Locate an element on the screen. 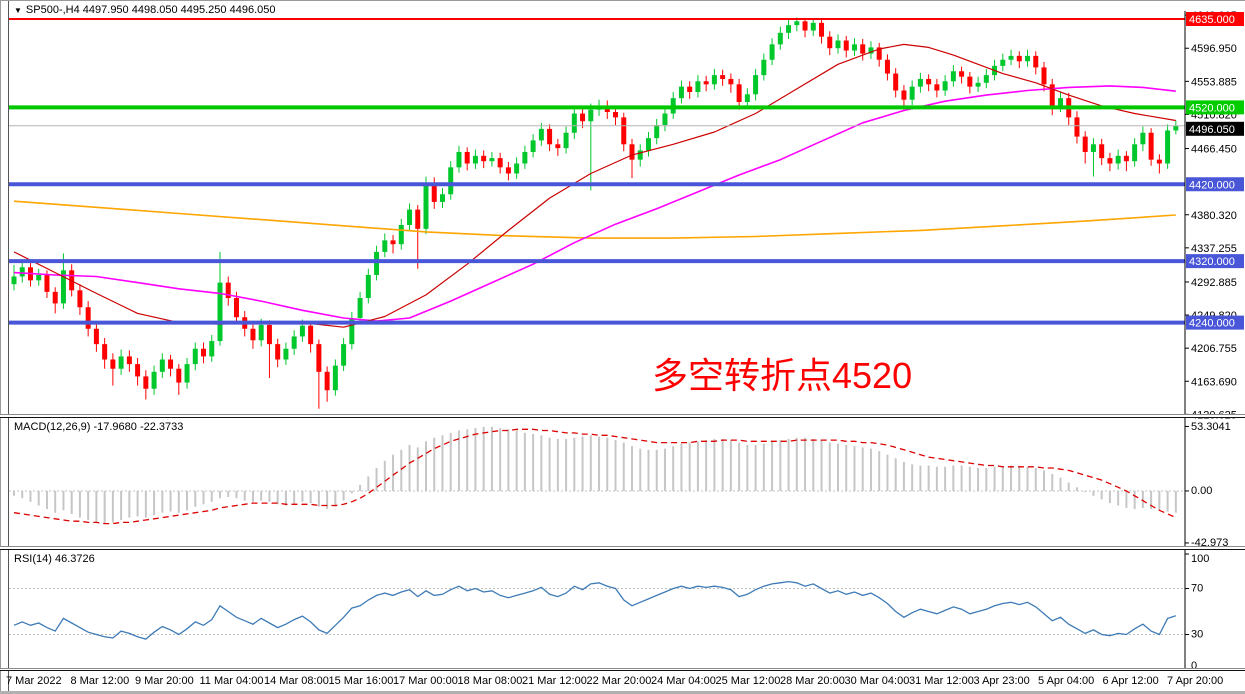 This screenshot has height=694, width=1245. hline-price-chip: 4635.000 is located at coordinates (1212, 20).